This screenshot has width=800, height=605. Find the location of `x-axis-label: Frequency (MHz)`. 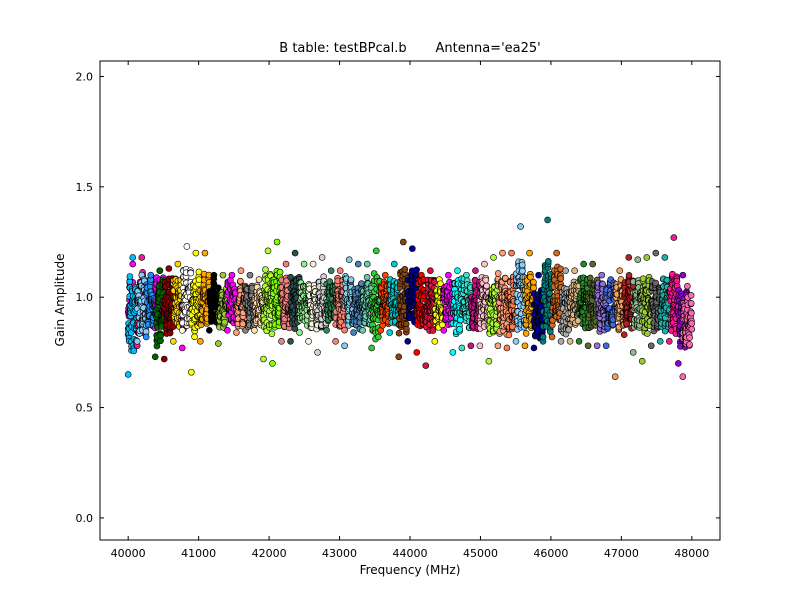

x-axis-label: Frequency (MHz) is located at coordinates (410, 570).